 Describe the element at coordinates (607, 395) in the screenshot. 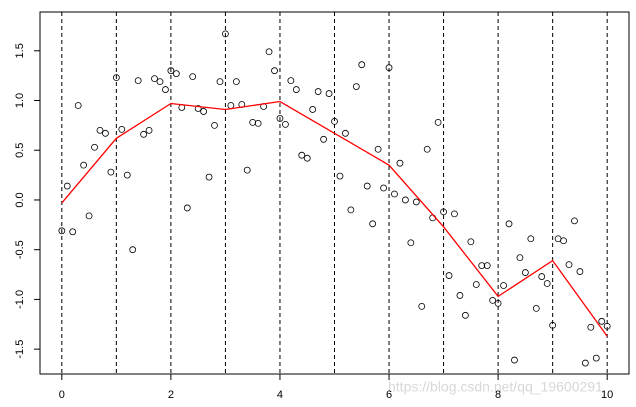

I see `x-tick-label: 10` at that location.